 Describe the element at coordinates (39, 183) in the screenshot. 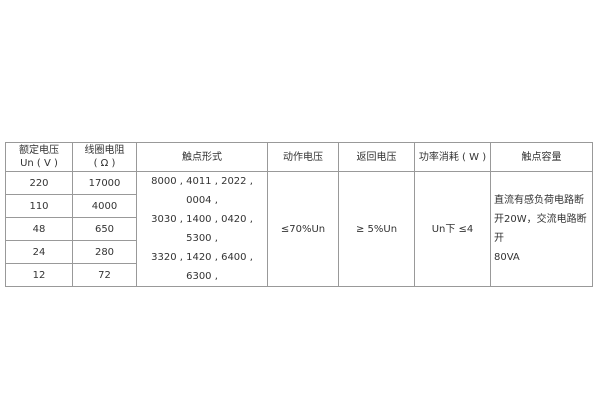

I see `voltage-cell: 220` at that location.